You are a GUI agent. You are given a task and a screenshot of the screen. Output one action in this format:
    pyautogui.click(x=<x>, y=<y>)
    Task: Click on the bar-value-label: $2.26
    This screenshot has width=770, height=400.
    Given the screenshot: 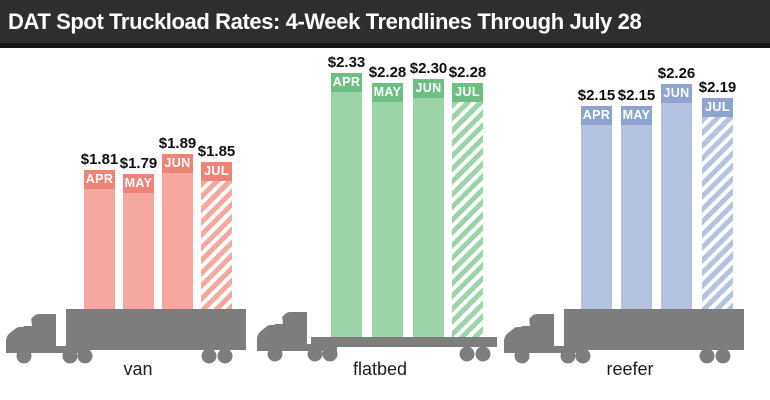 What is the action you would take?
    pyautogui.click(x=676, y=73)
    